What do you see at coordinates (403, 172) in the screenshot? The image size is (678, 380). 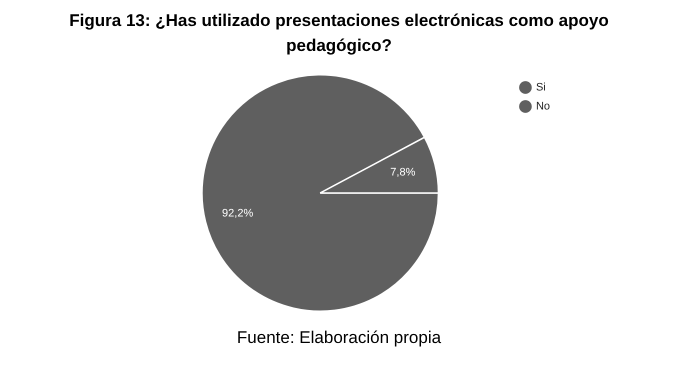 I see `data-label: 7,8%` at bounding box center [403, 172].